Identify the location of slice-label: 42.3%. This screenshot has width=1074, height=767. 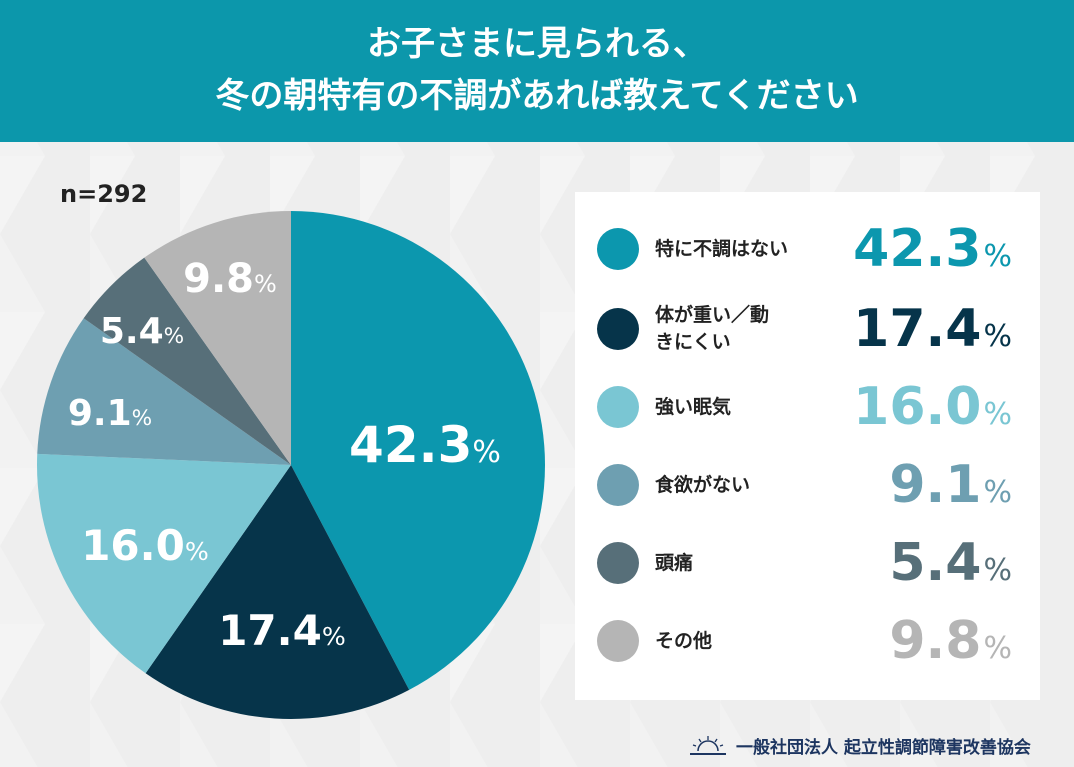
(425, 445).